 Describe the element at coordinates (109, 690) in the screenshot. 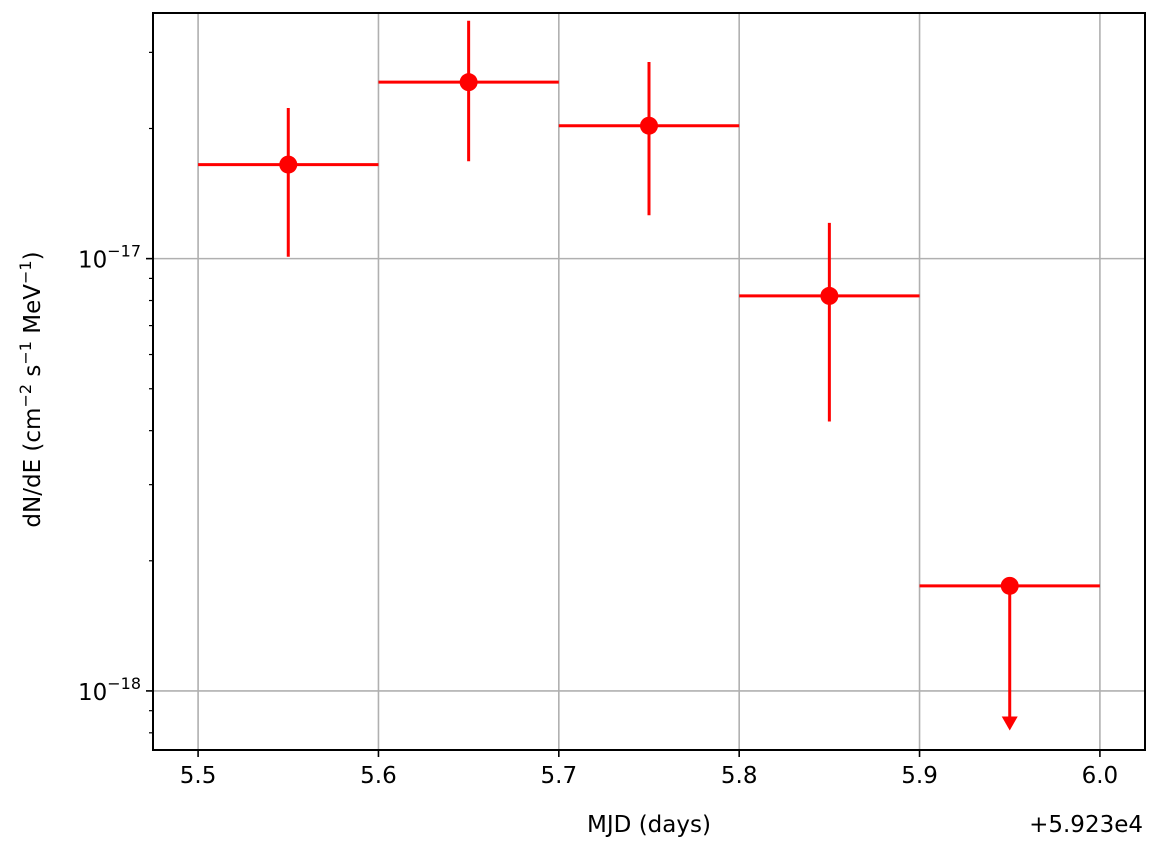

I see `y-tick-label: 10−18` at that location.